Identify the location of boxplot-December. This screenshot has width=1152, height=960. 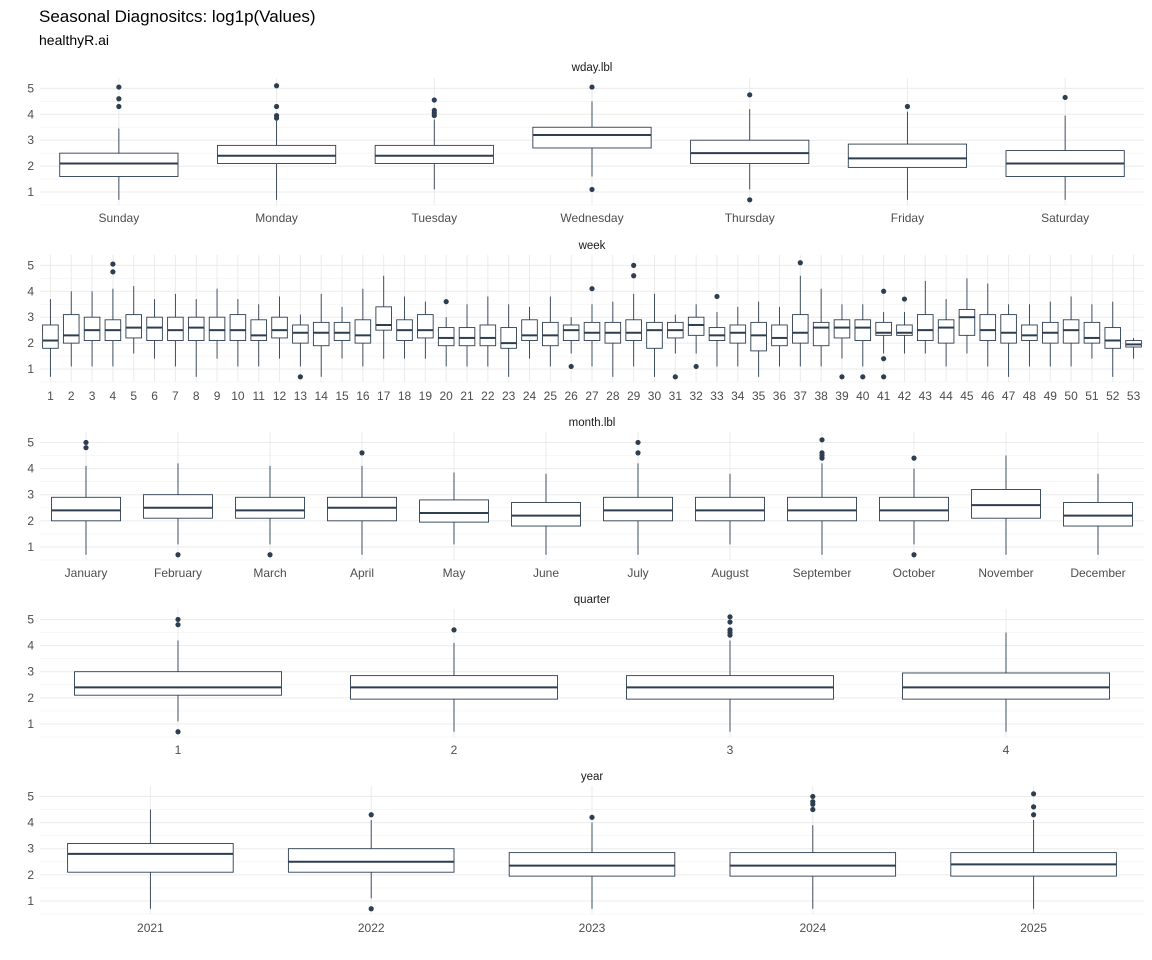
(1098, 514).